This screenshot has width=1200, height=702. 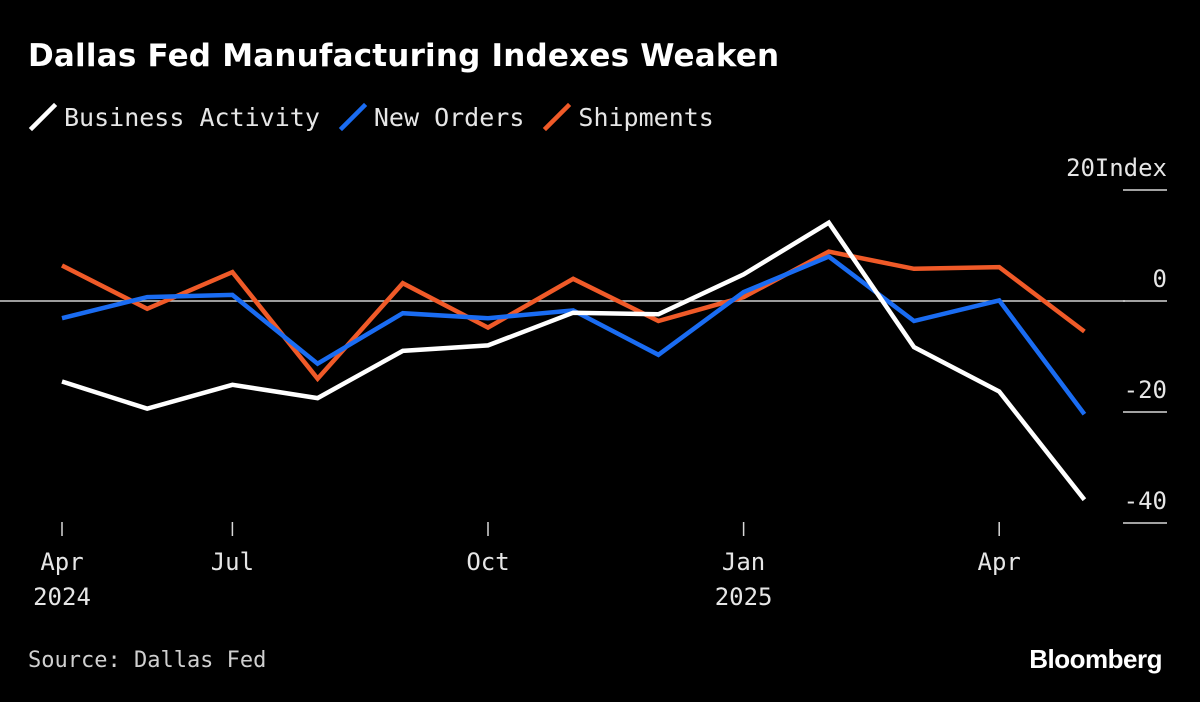 What do you see at coordinates (646, 117) in the screenshot?
I see `legend-label-shipments: Shipments` at bounding box center [646, 117].